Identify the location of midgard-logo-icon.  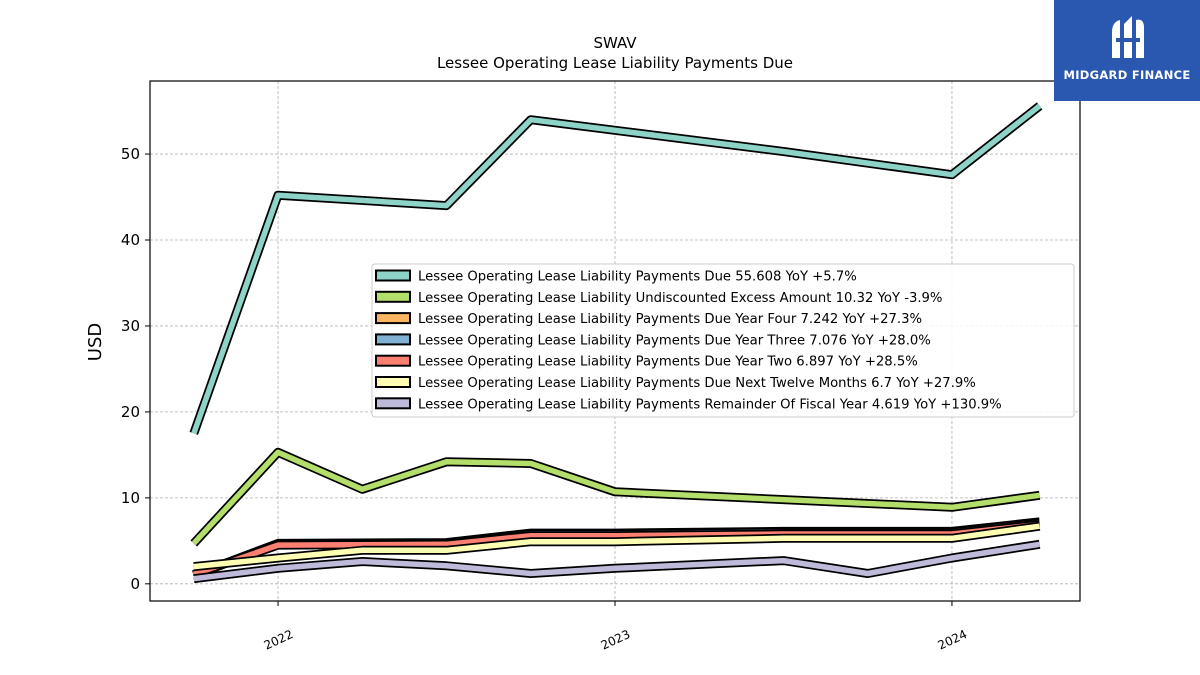
(1128, 37).